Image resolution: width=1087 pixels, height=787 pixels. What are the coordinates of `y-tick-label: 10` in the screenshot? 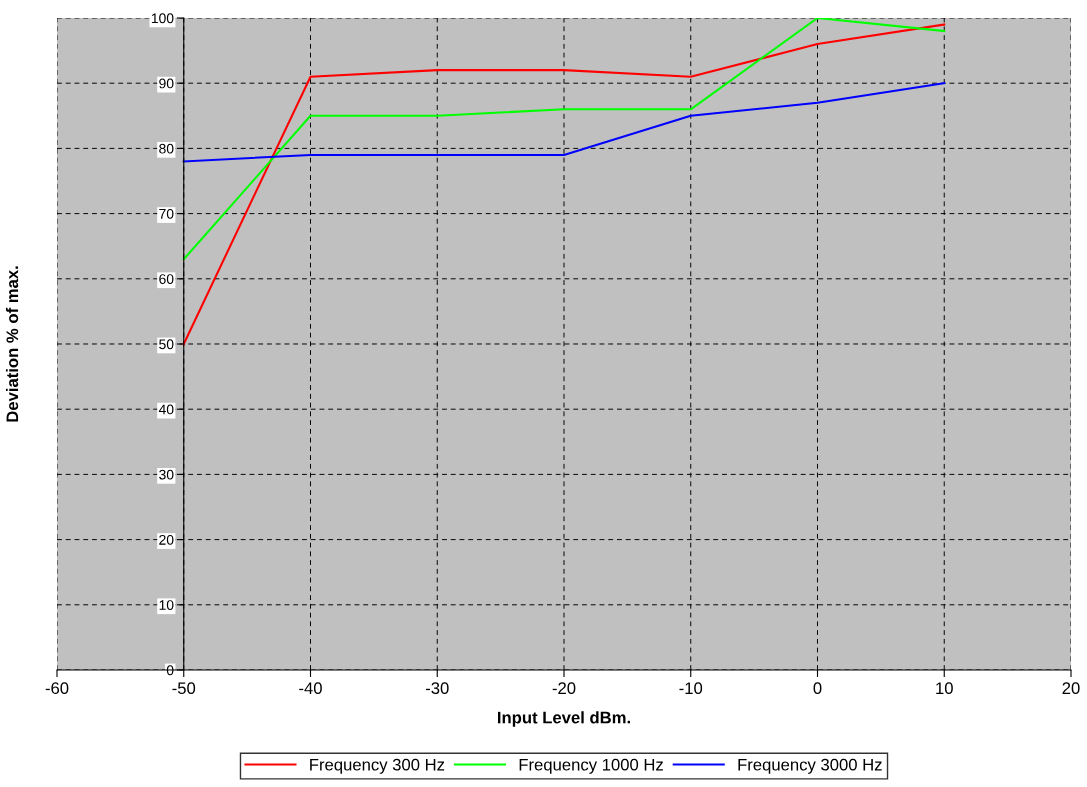 It's located at (166, 605).